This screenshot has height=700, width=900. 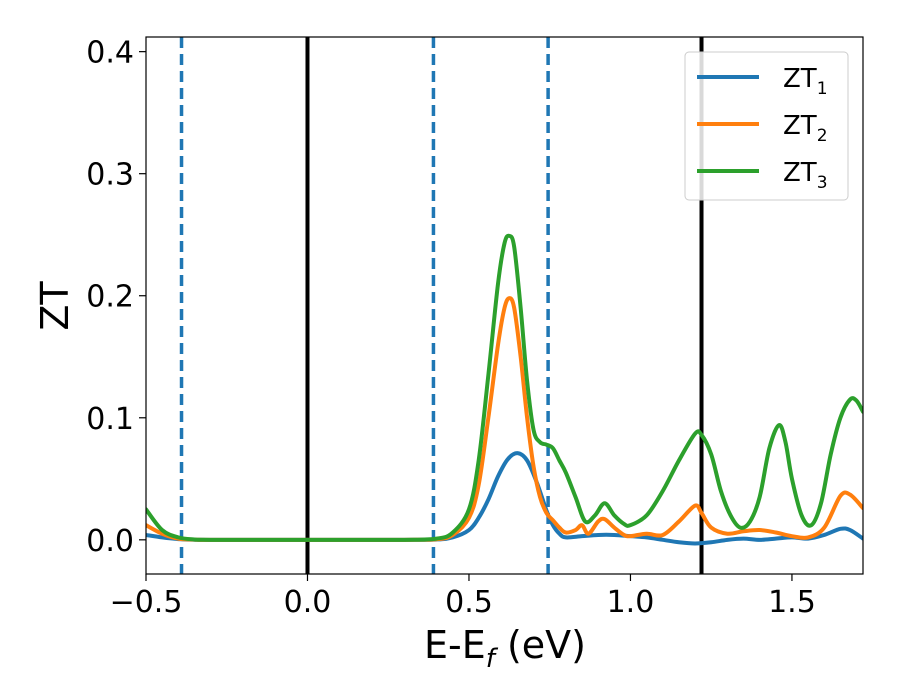 I want to click on legend-box, so click(x=766, y=126).